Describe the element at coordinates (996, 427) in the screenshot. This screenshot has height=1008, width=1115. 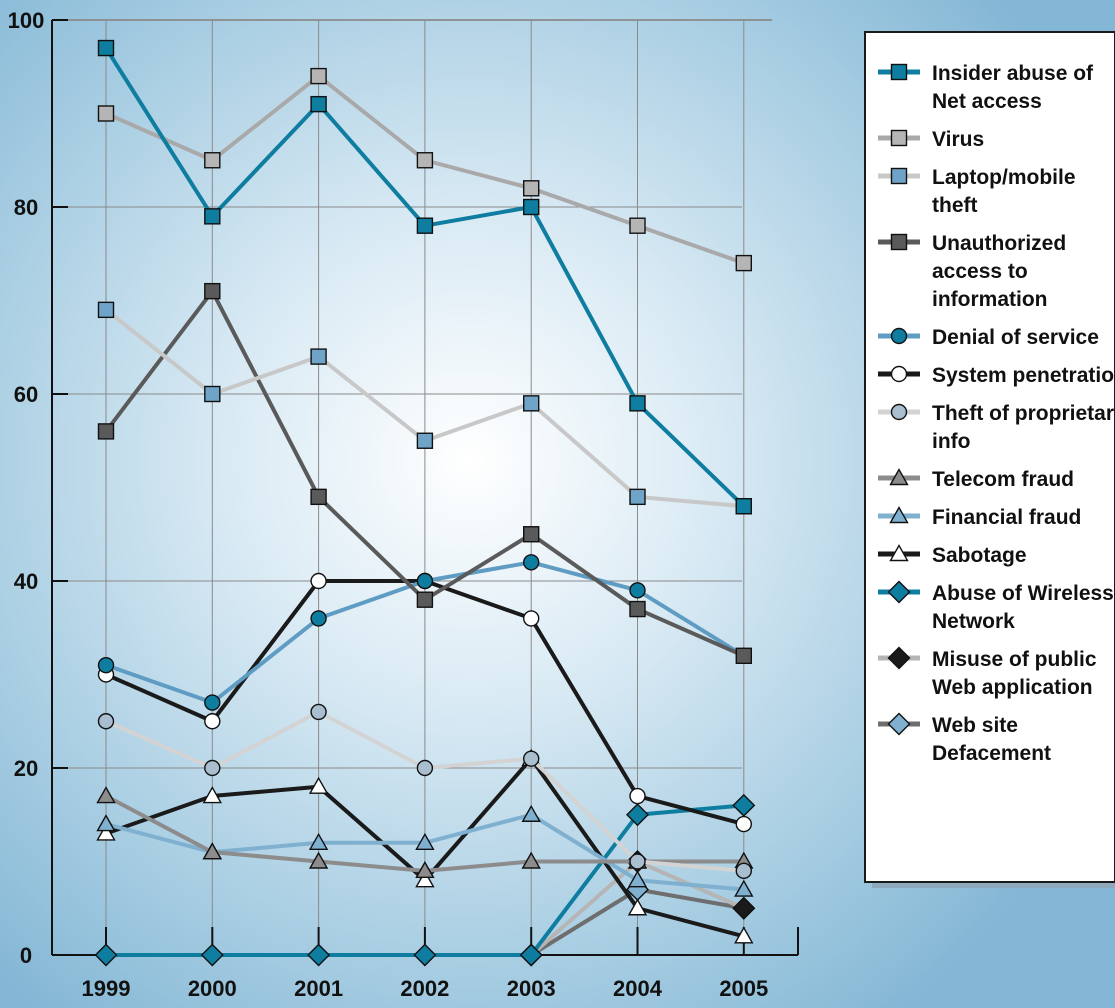
I see `legend-item: Theft of proprietary info` at that location.